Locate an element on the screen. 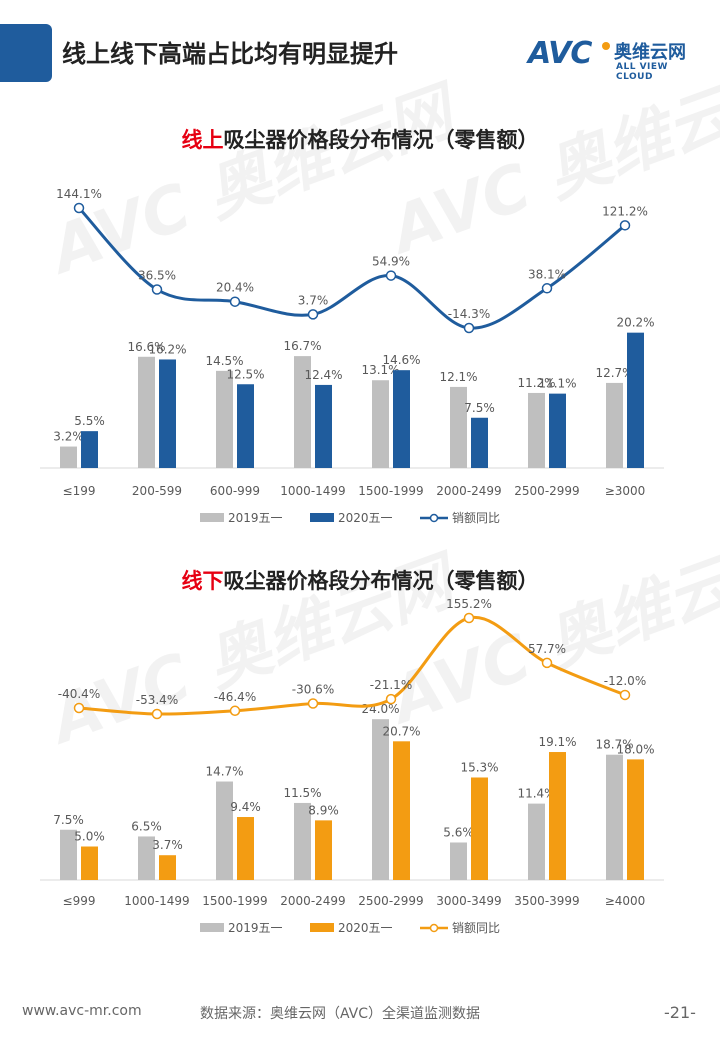  legend-label-yoy: 销额同比 is located at coordinates (476, 928).